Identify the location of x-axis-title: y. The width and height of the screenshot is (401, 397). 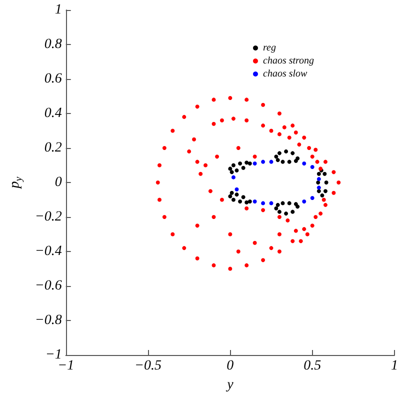
(229, 384).